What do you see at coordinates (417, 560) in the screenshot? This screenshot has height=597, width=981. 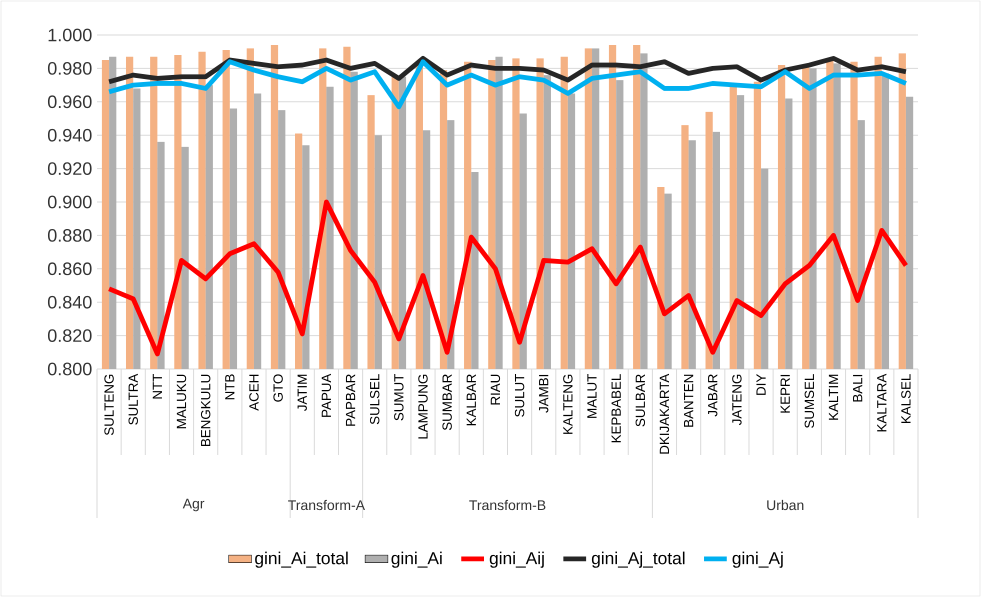 I see `legend-label: gini_Ai` at bounding box center [417, 560].